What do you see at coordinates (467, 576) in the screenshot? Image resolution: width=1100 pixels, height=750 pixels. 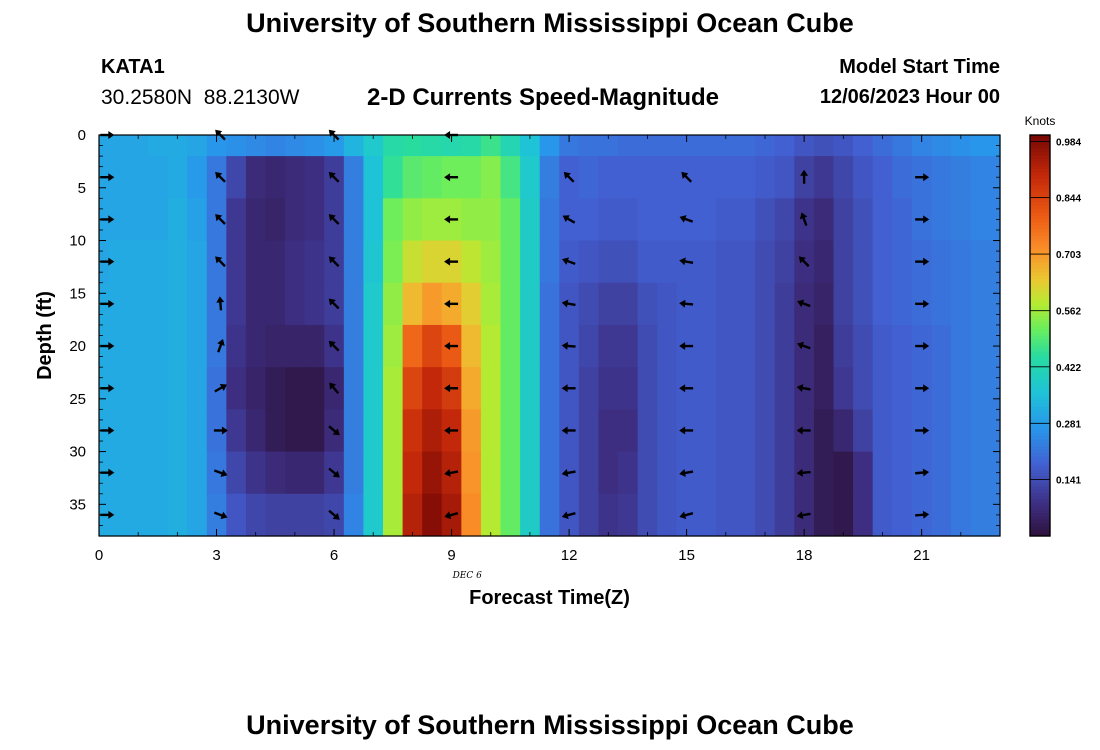 I see `date-label: DEC 6` at bounding box center [467, 576].